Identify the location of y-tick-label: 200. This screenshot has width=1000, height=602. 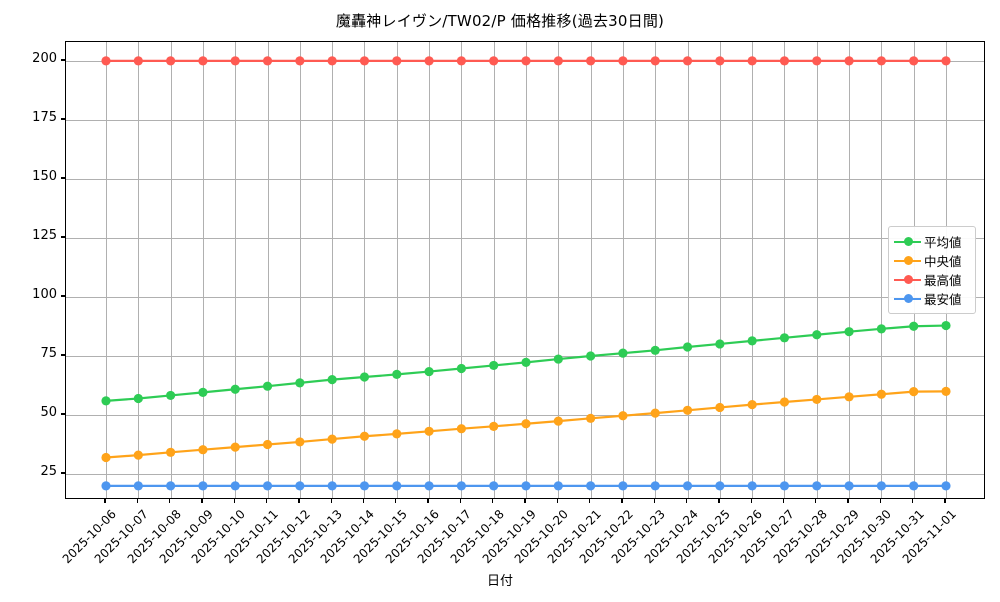
(44, 58).